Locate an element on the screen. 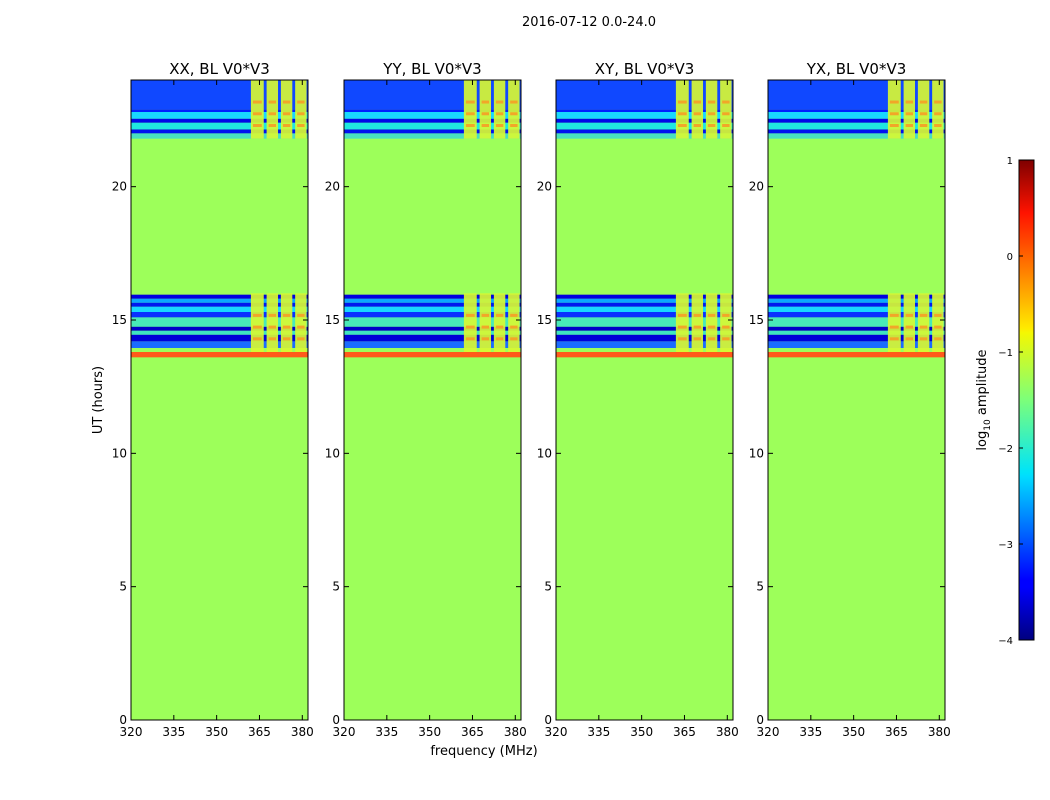  panel-image is located at coordinates (432, 400).